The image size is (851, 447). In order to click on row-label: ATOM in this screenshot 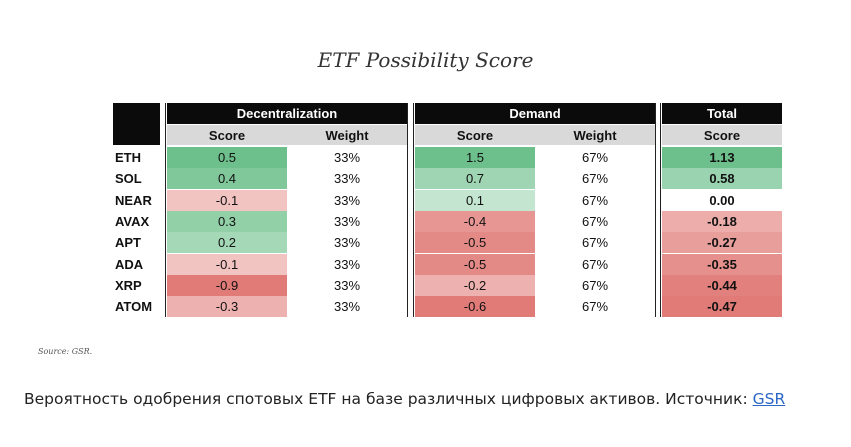, I will do `click(134, 307)`.